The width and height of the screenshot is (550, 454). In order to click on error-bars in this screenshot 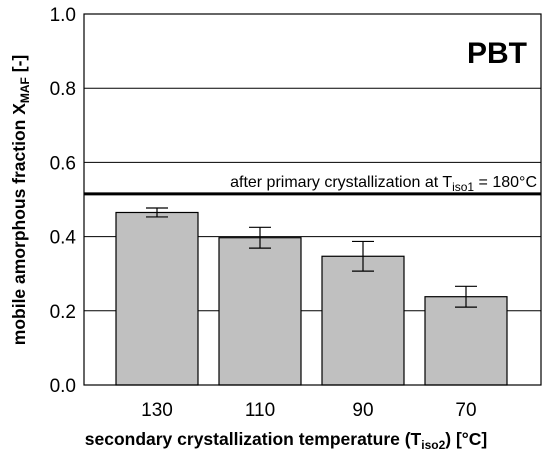, I will do `click(311, 257)`.